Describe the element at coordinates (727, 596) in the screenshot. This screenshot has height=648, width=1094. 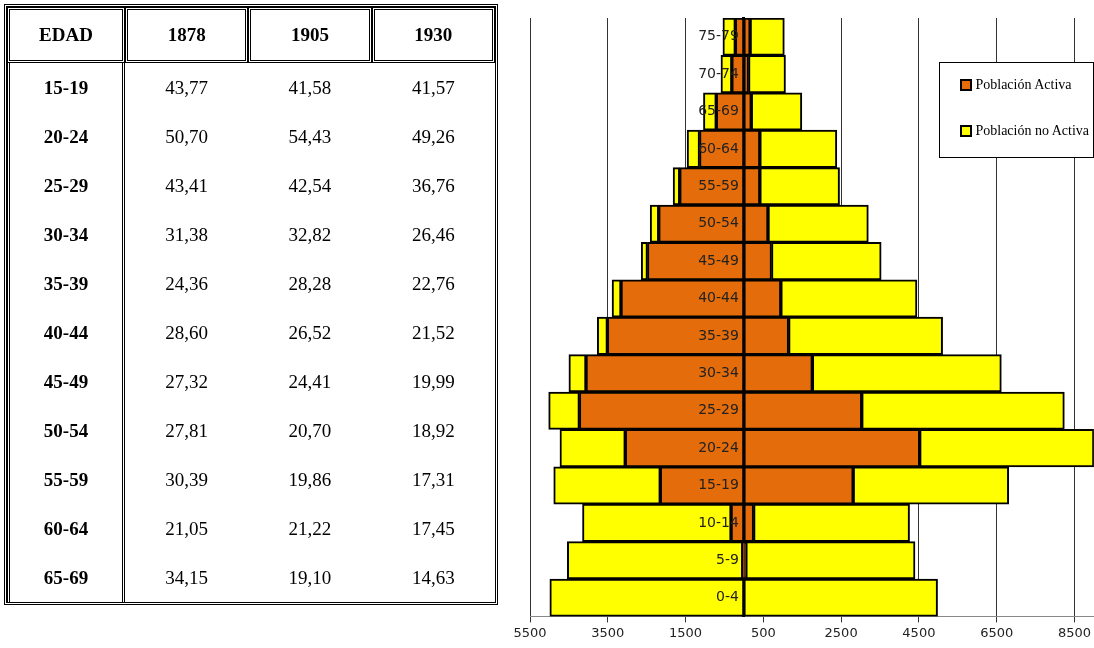
I see `y-tick-label: 0-4` at that location.